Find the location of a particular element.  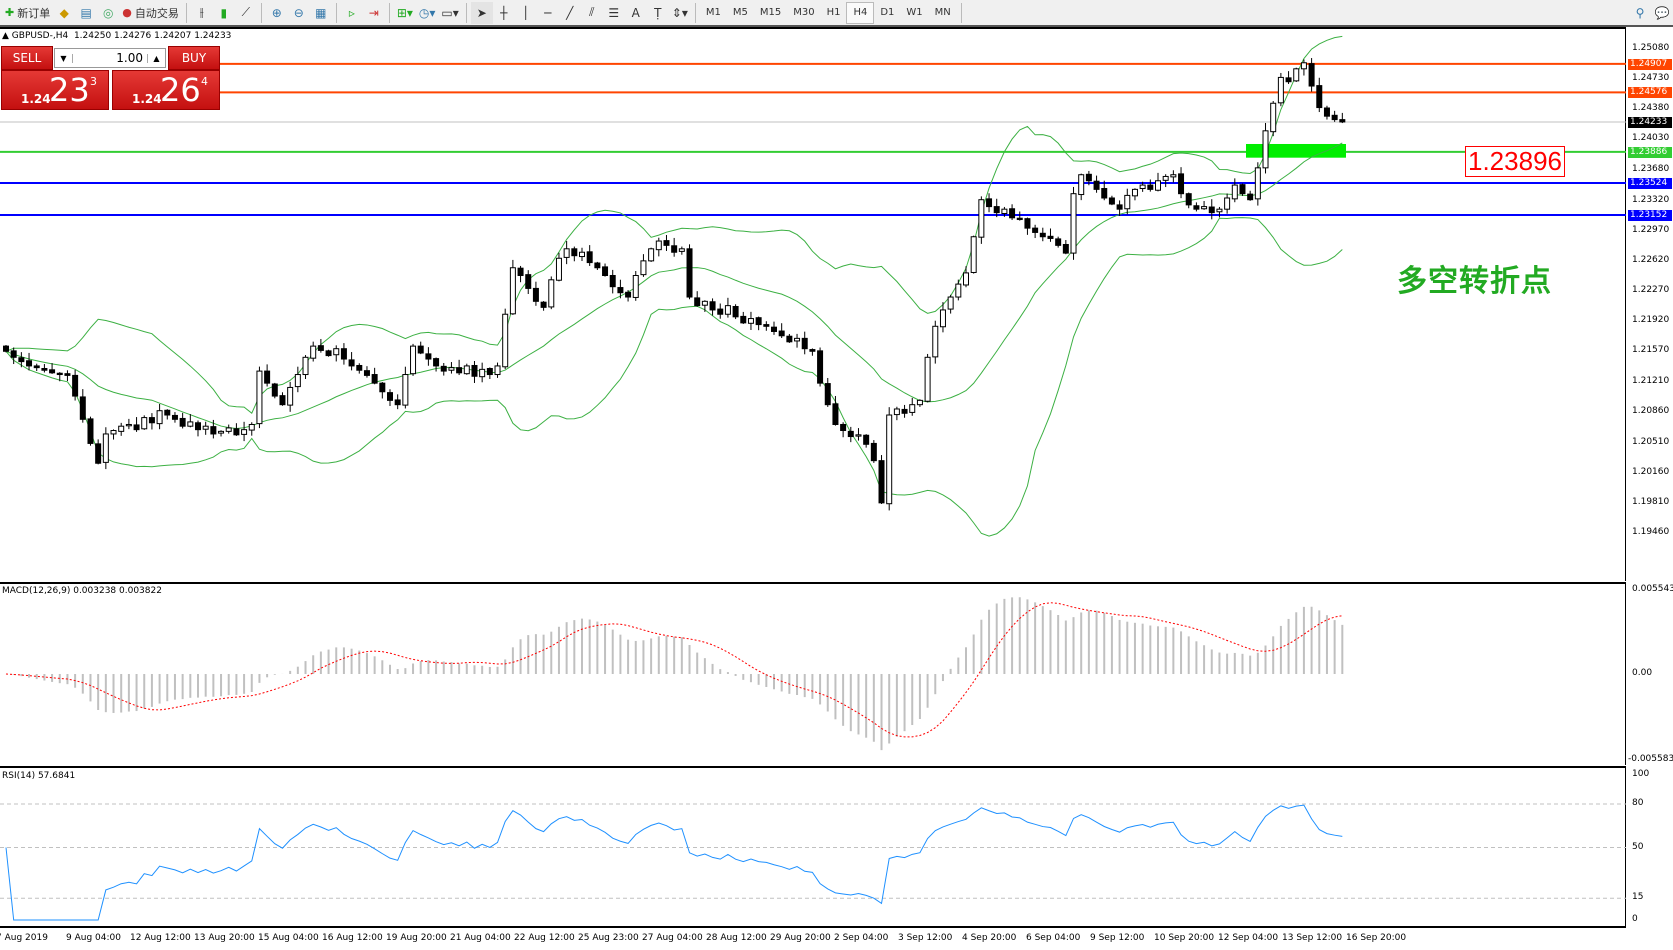

indicators-icon: ⊞▾ is located at coordinates (404, 12).